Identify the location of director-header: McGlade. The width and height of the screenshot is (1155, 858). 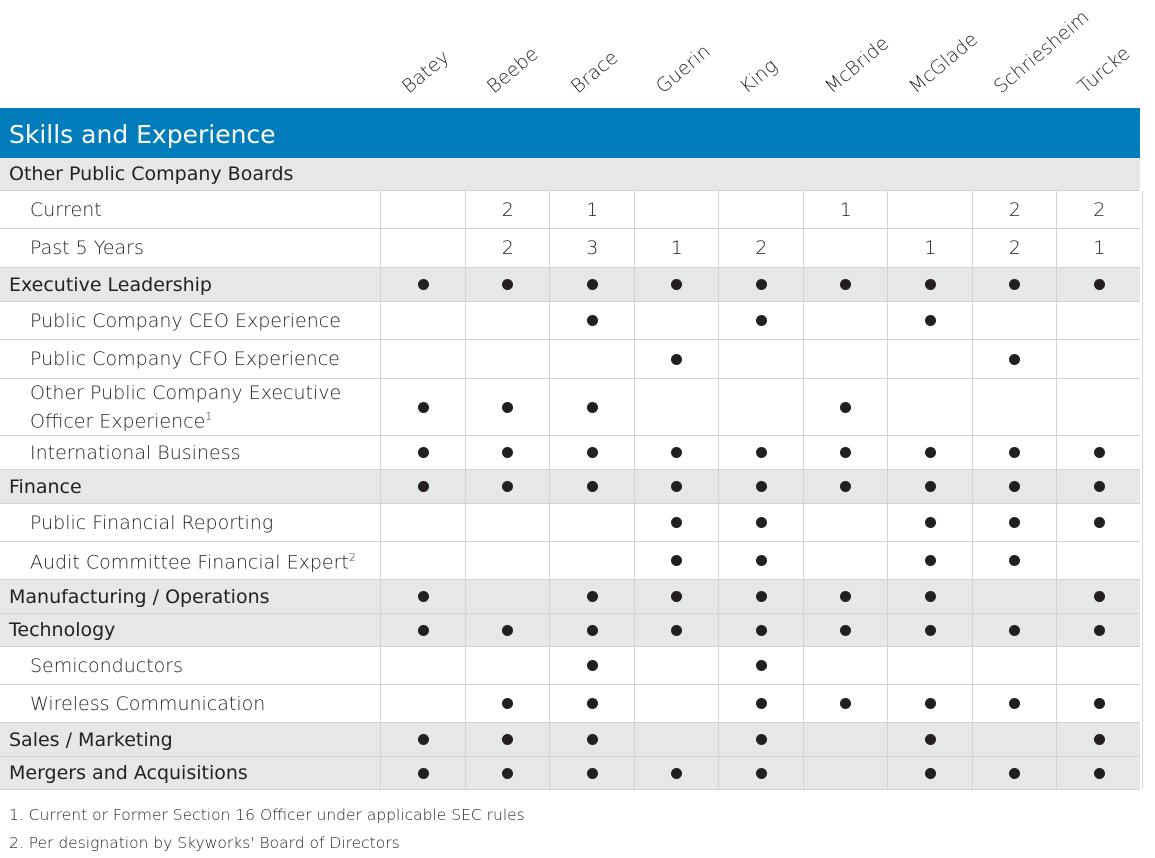
(943, 63).